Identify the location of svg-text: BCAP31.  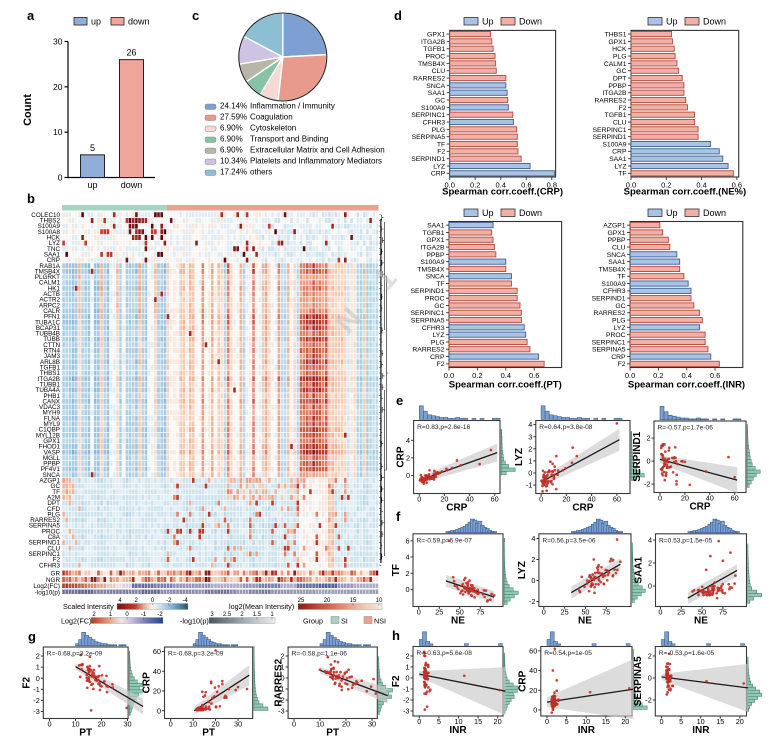
(48, 328).